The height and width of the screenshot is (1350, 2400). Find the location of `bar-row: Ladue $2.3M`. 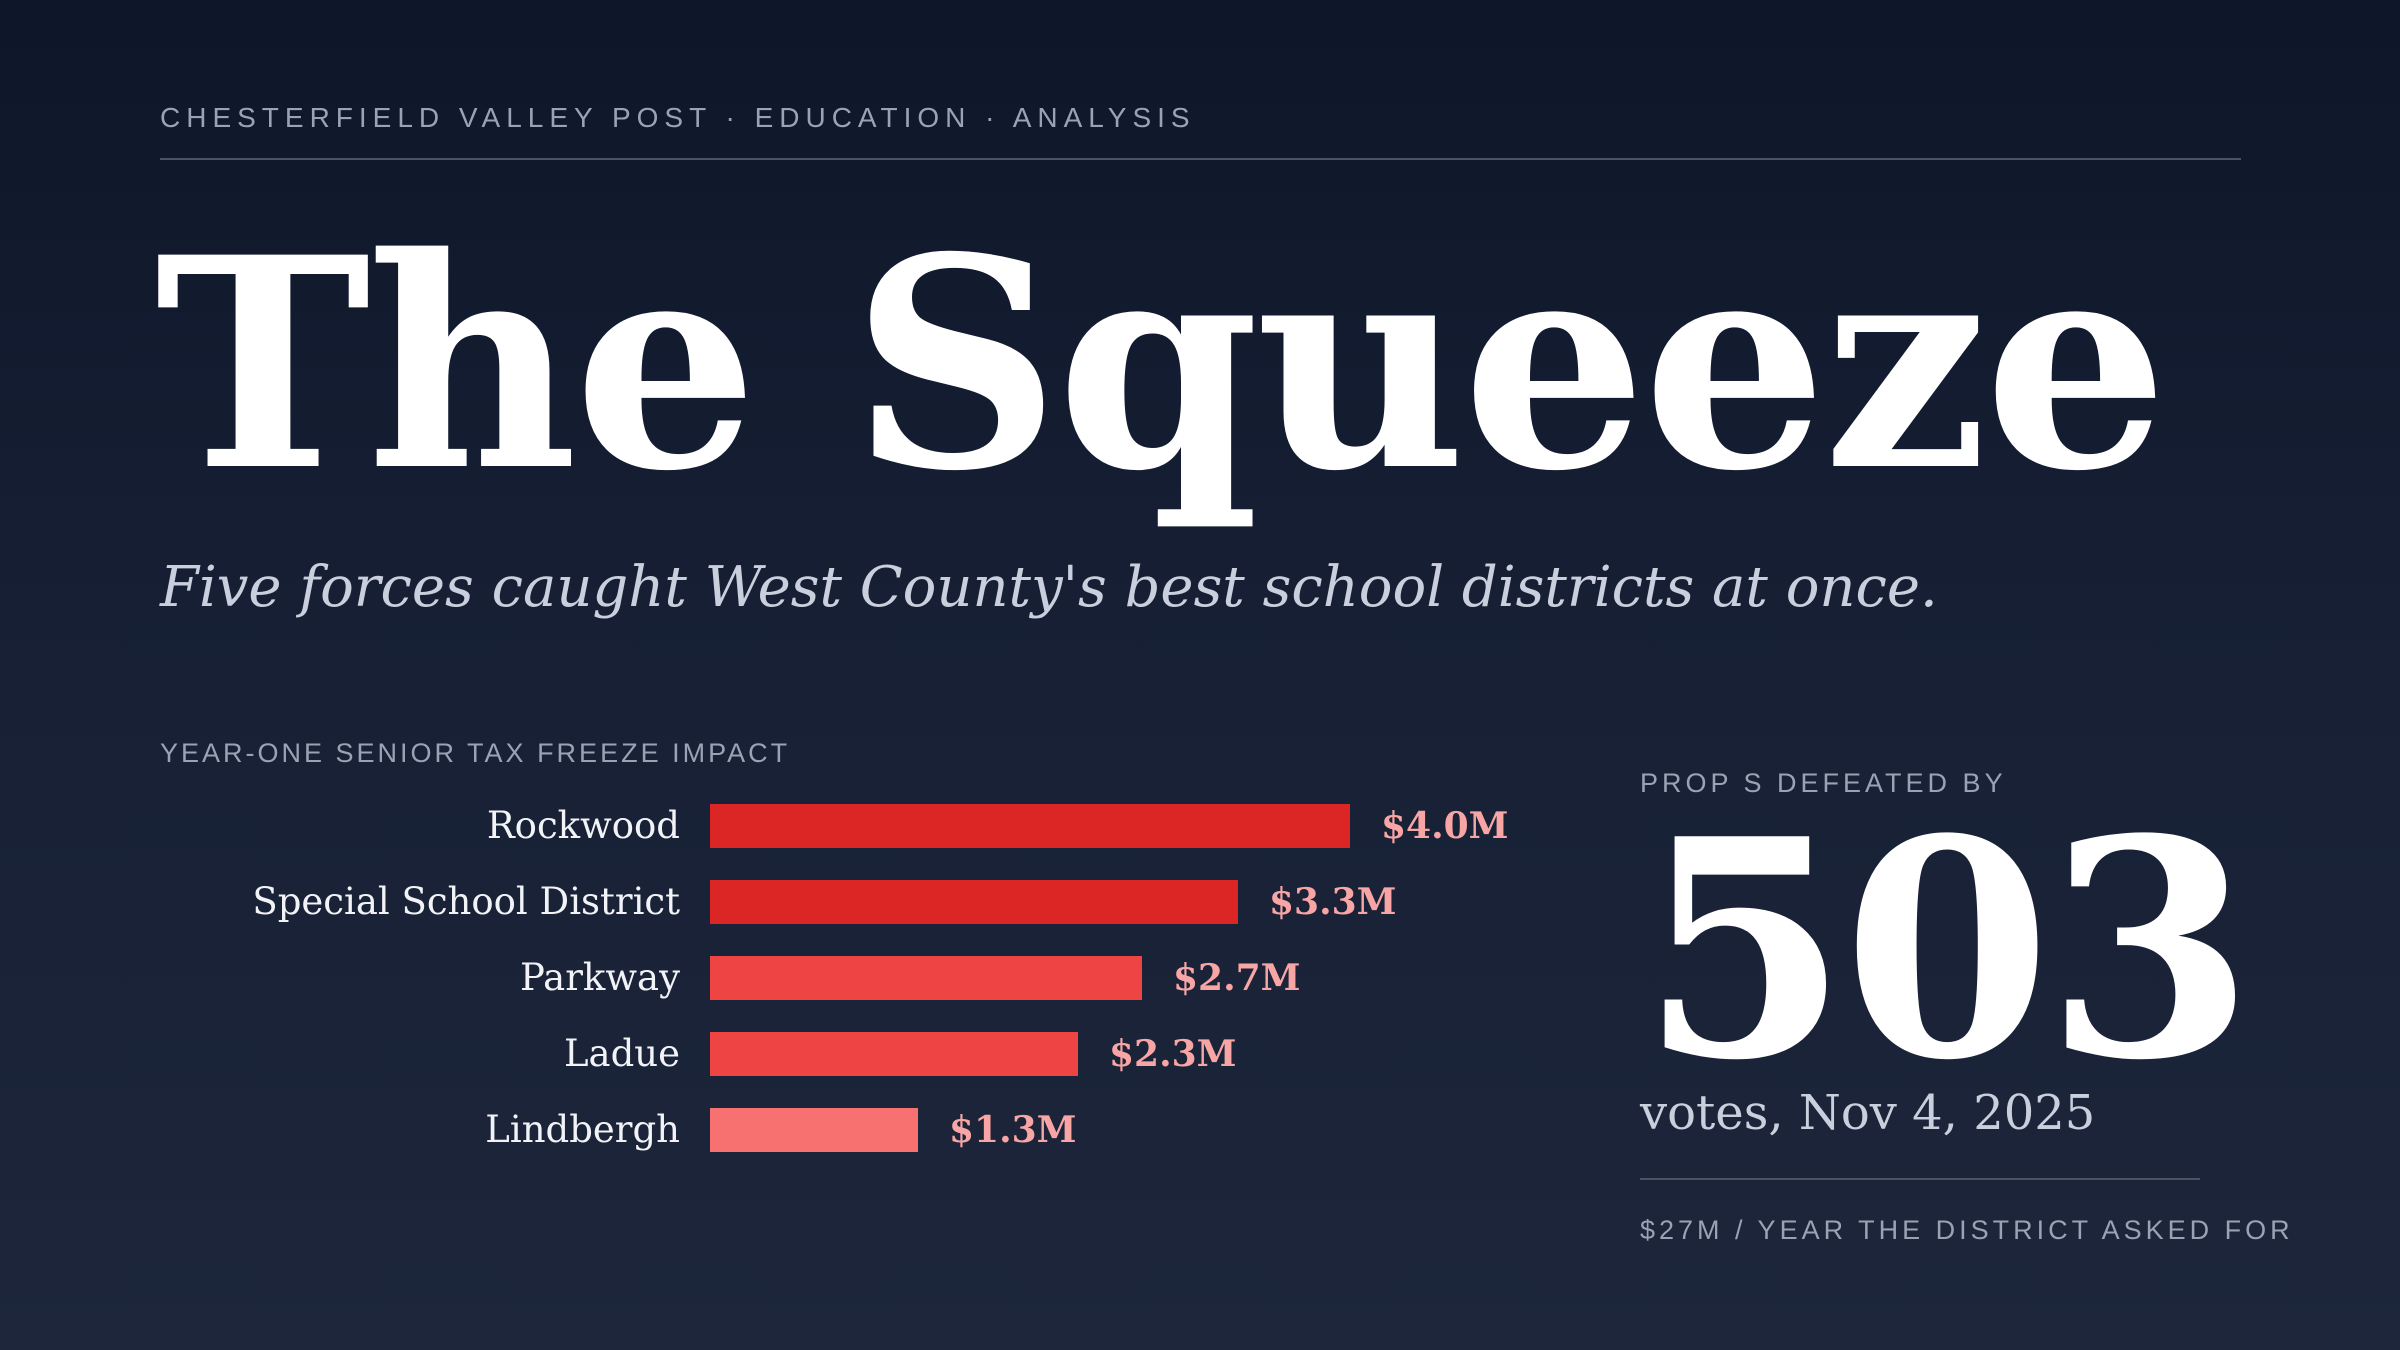

bar-row: Ladue $2.3M is located at coordinates (800, 1054).